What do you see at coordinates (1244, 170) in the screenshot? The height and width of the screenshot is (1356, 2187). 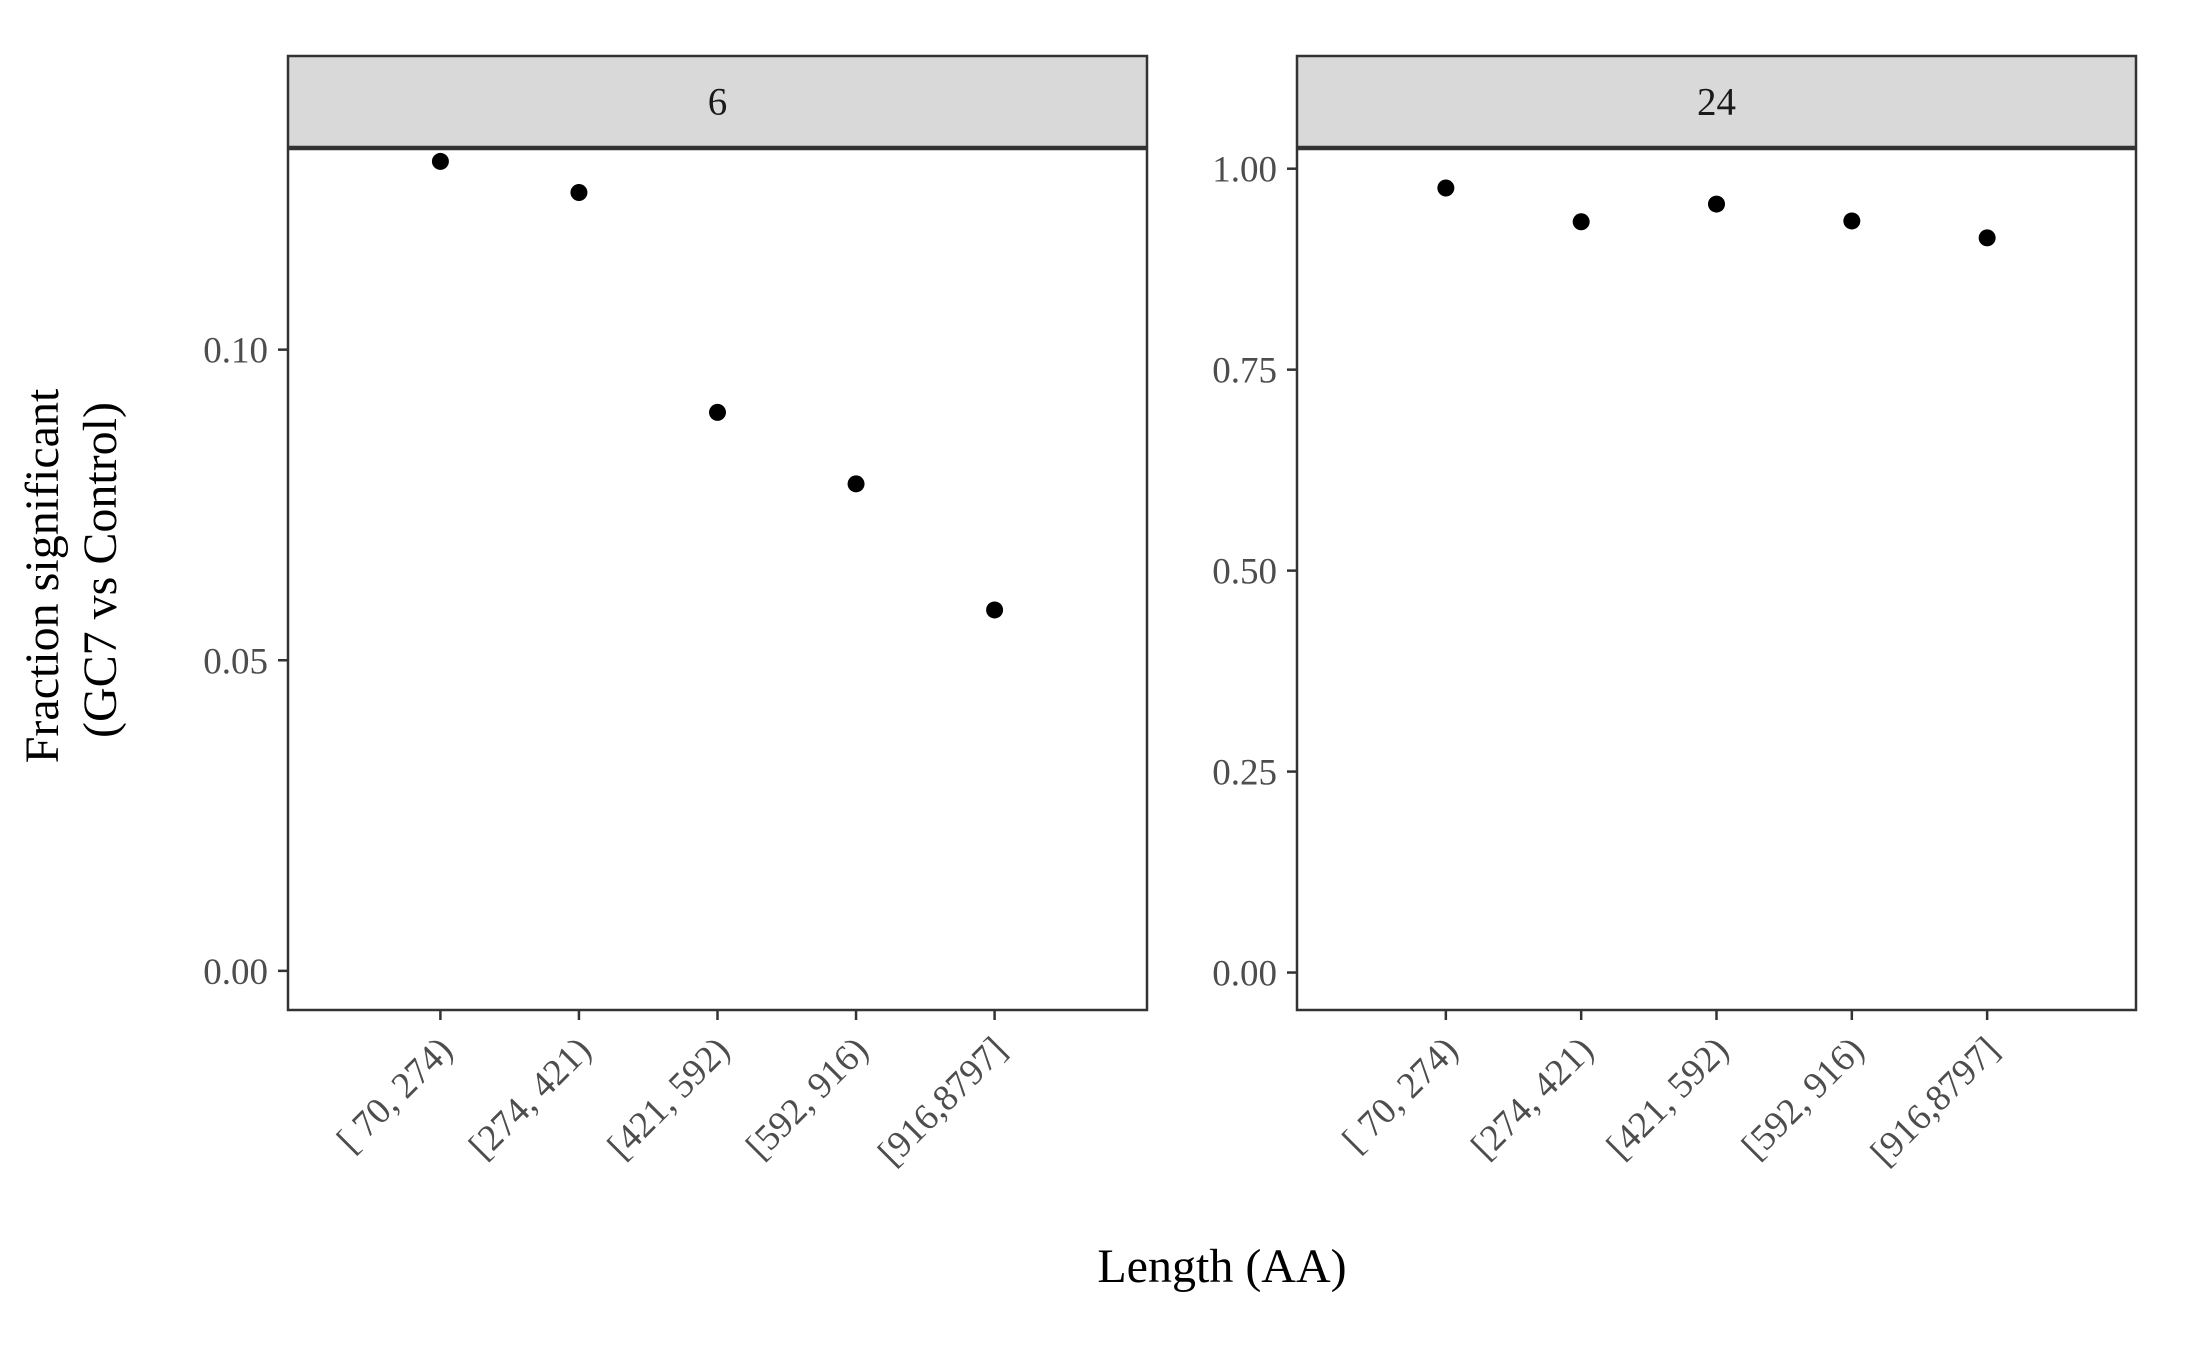 I see `y-tick-label: 1.00` at bounding box center [1244, 170].